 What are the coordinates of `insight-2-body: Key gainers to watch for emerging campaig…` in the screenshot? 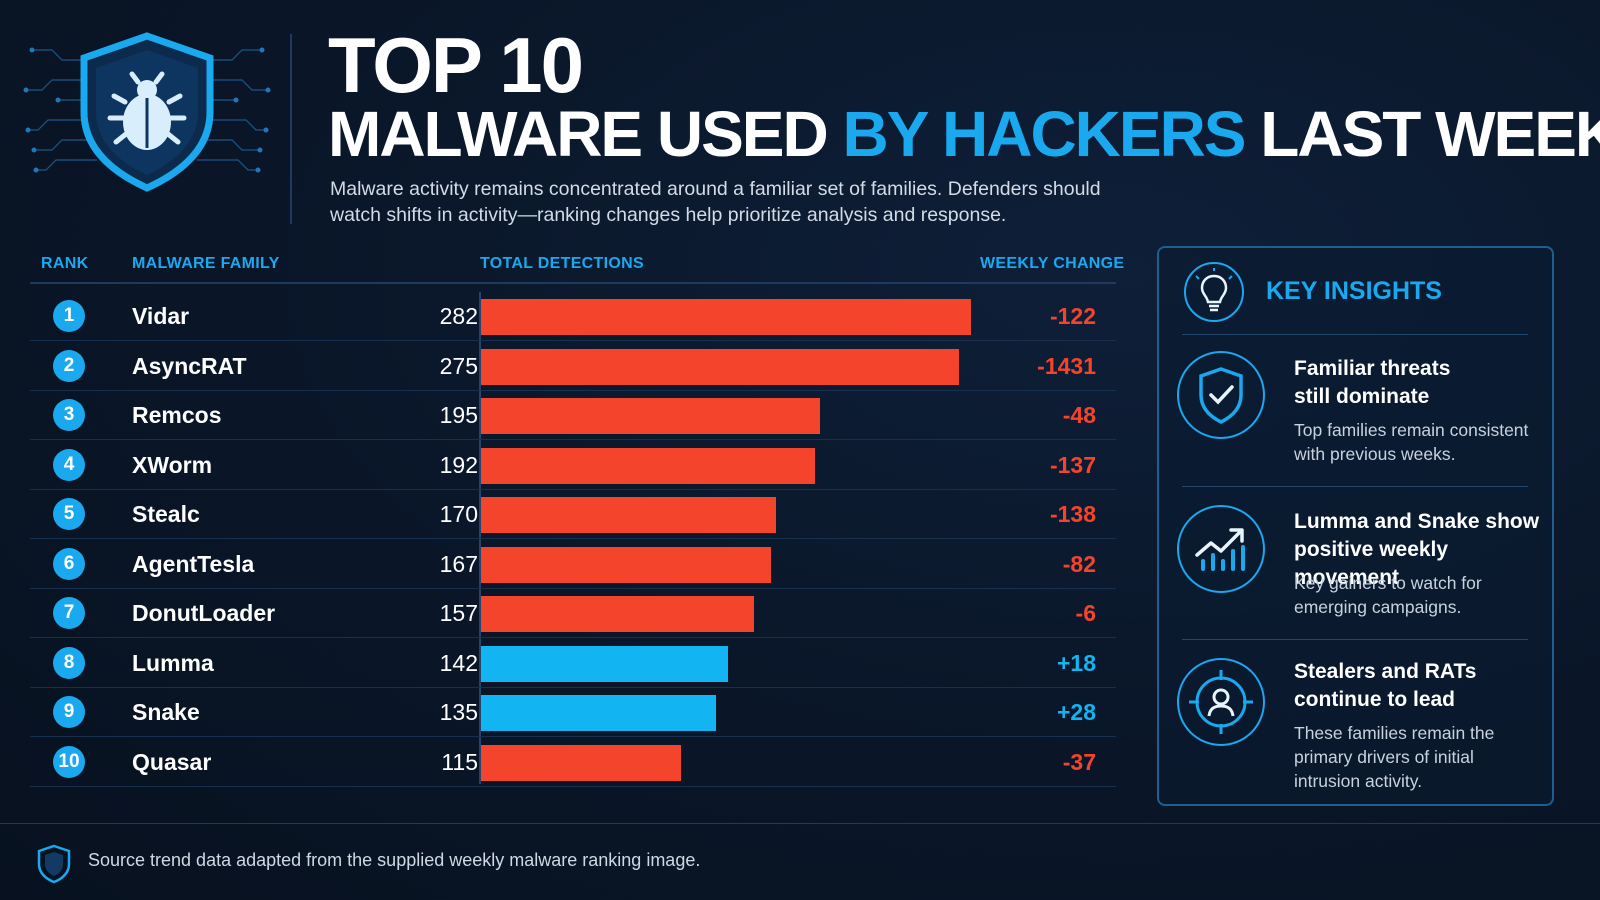 It's located at (1419, 595).